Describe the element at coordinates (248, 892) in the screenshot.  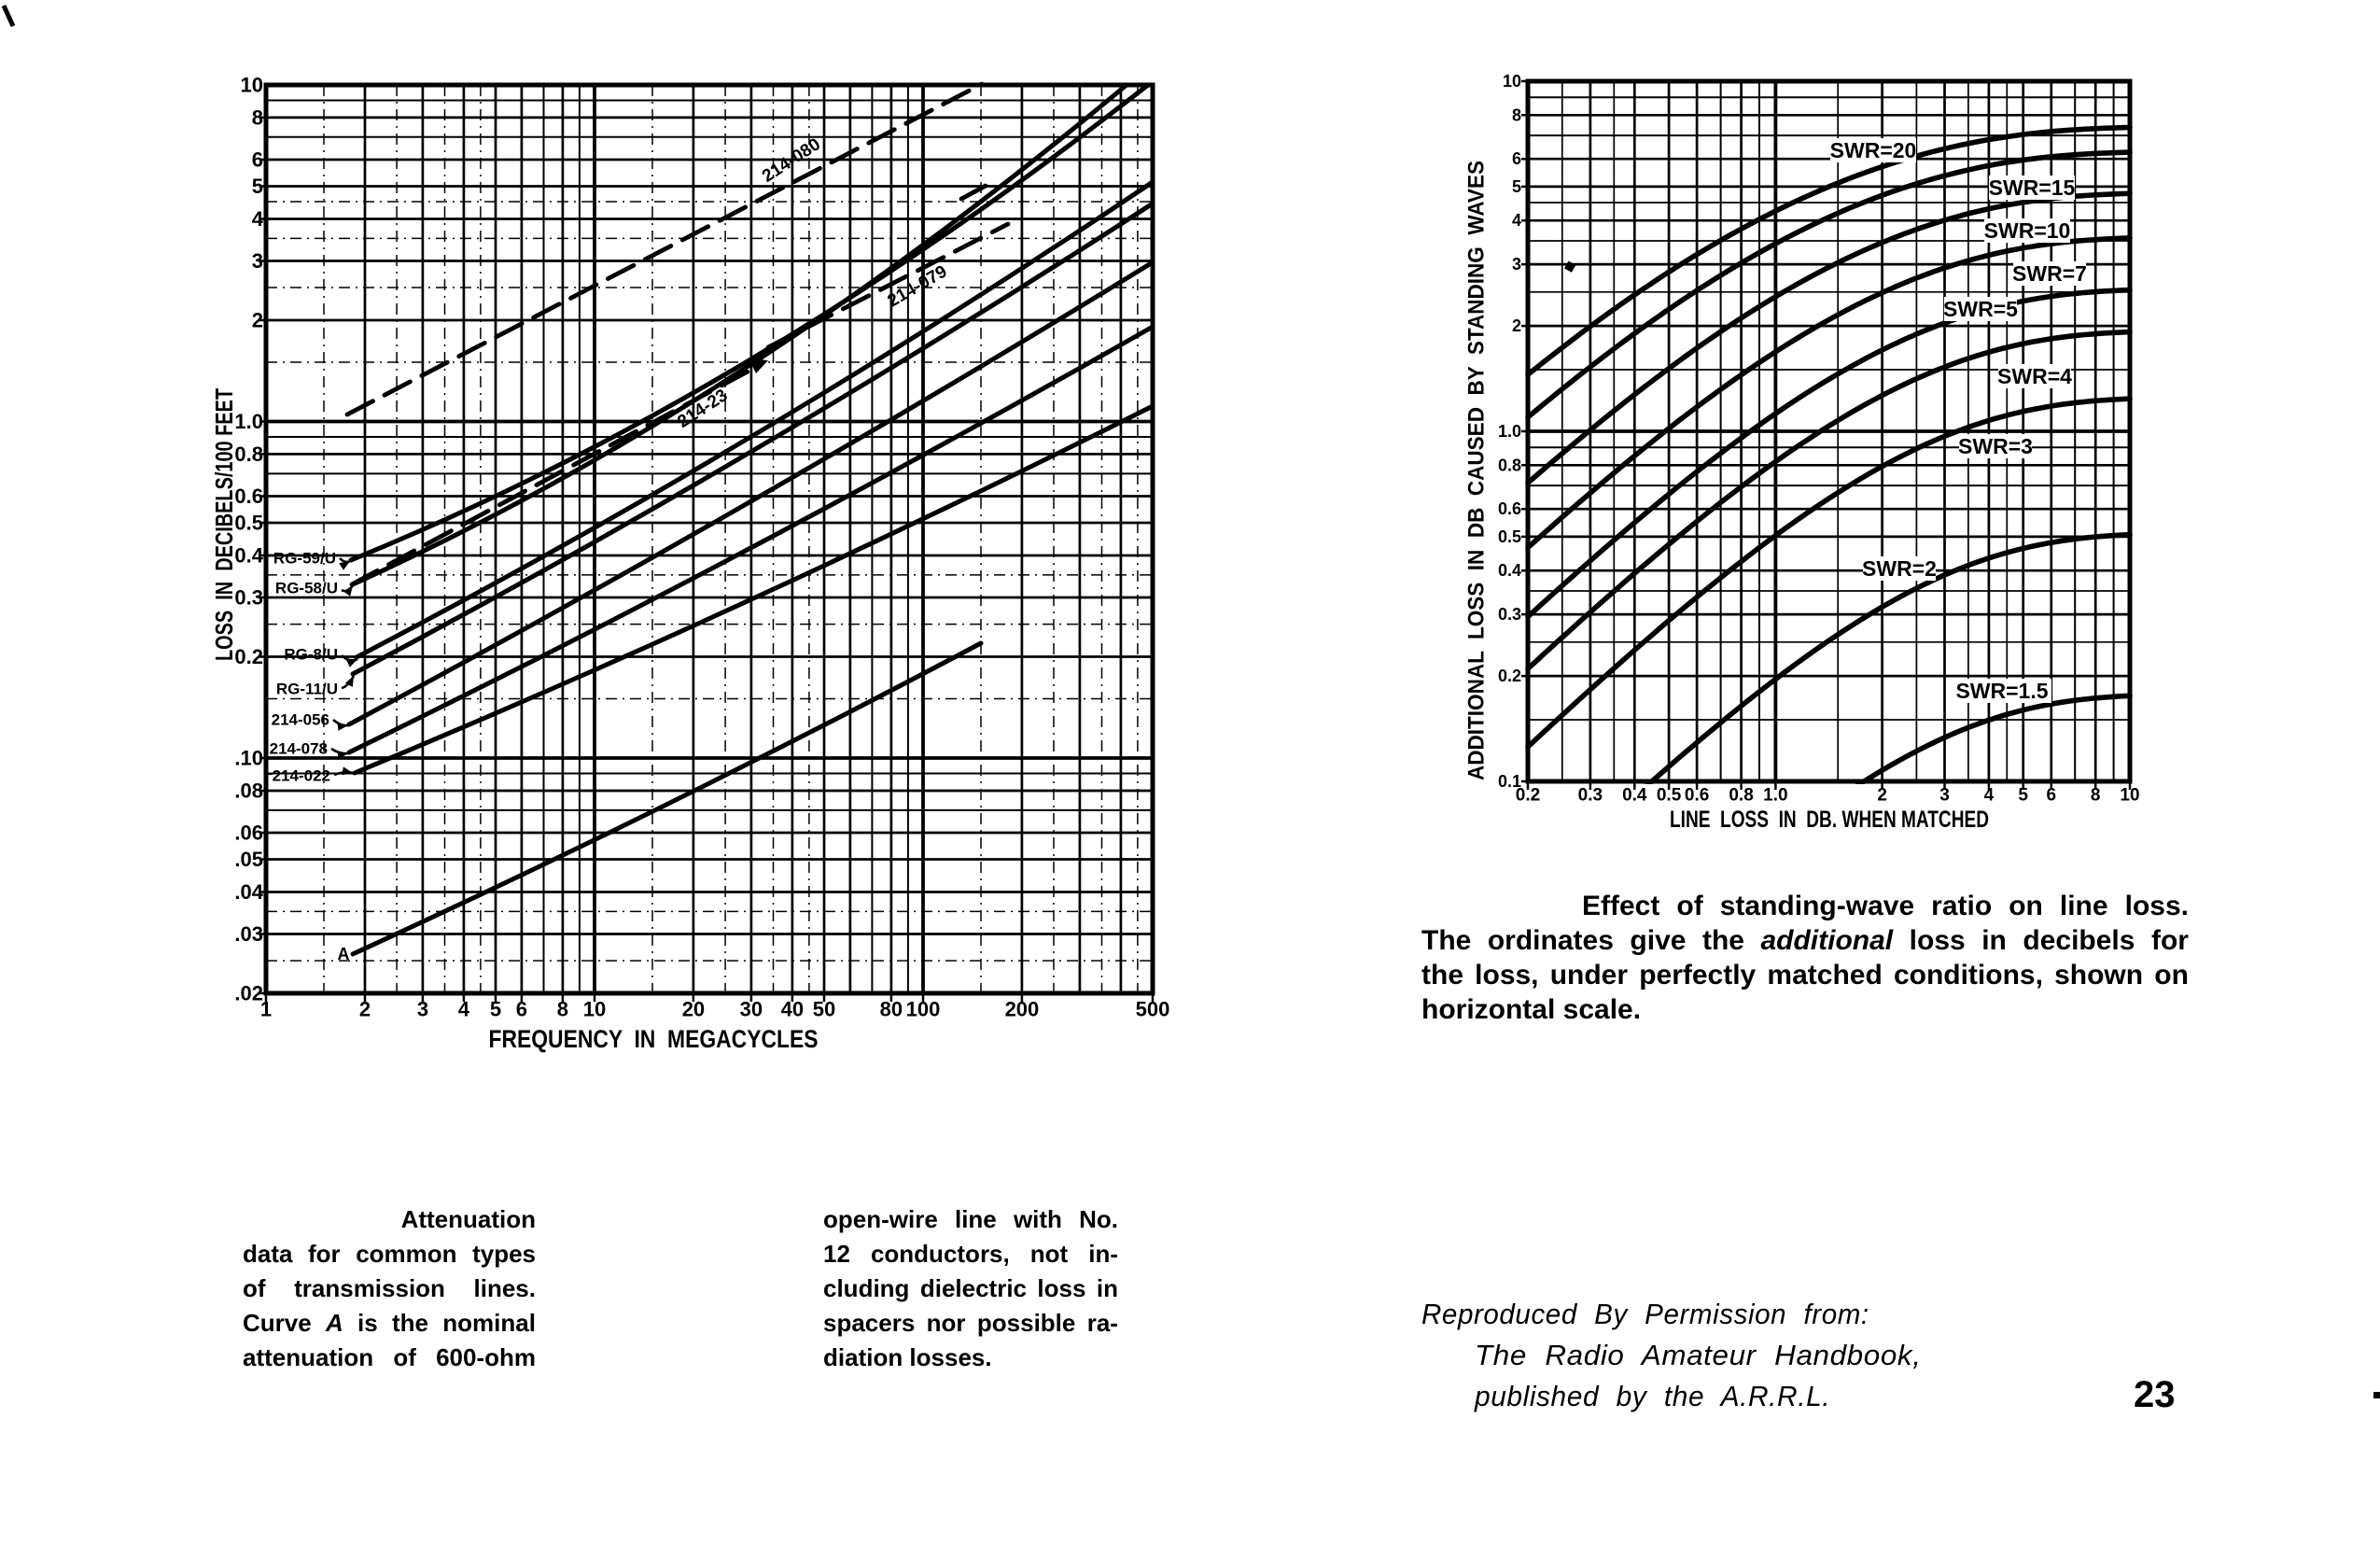
I see `svg-text: .04` at that location.